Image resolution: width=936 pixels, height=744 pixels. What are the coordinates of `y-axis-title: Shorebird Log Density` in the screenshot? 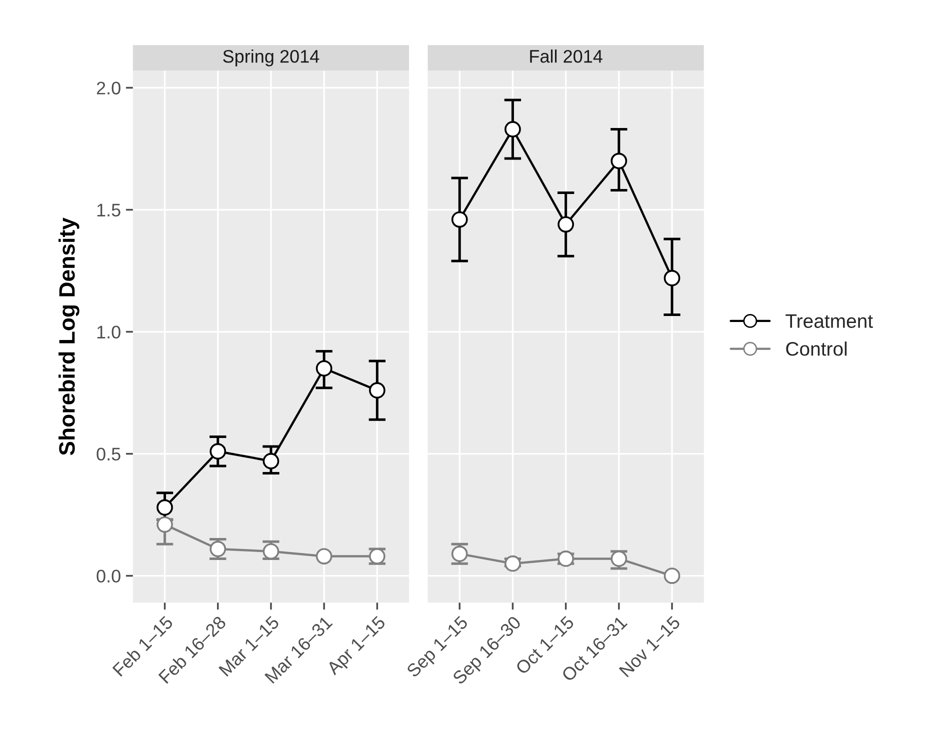 It's located at (69, 337).